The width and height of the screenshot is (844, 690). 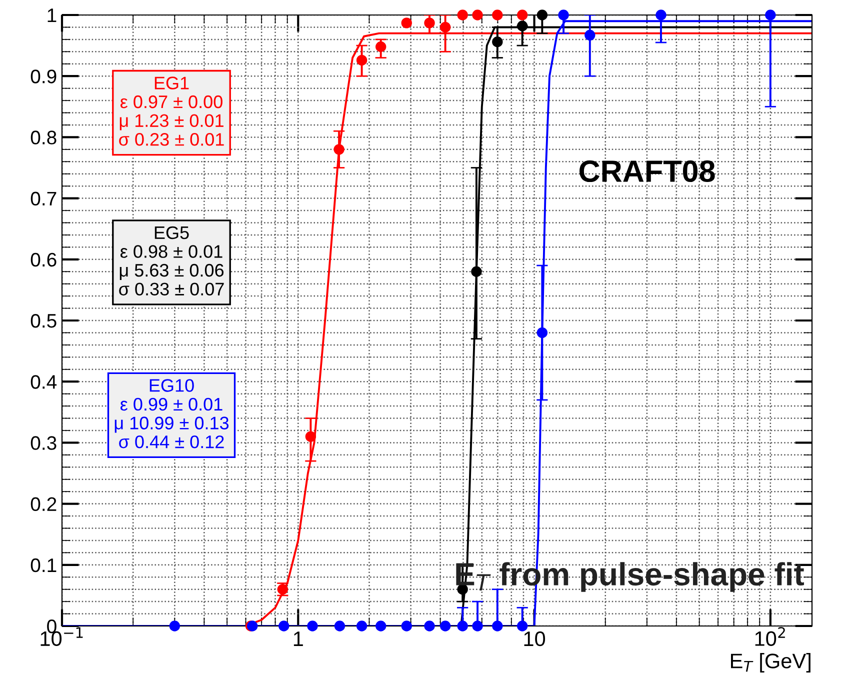 What do you see at coordinates (43, 382) in the screenshot?
I see `y-tick-label: 0.4` at bounding box center [43, 382].